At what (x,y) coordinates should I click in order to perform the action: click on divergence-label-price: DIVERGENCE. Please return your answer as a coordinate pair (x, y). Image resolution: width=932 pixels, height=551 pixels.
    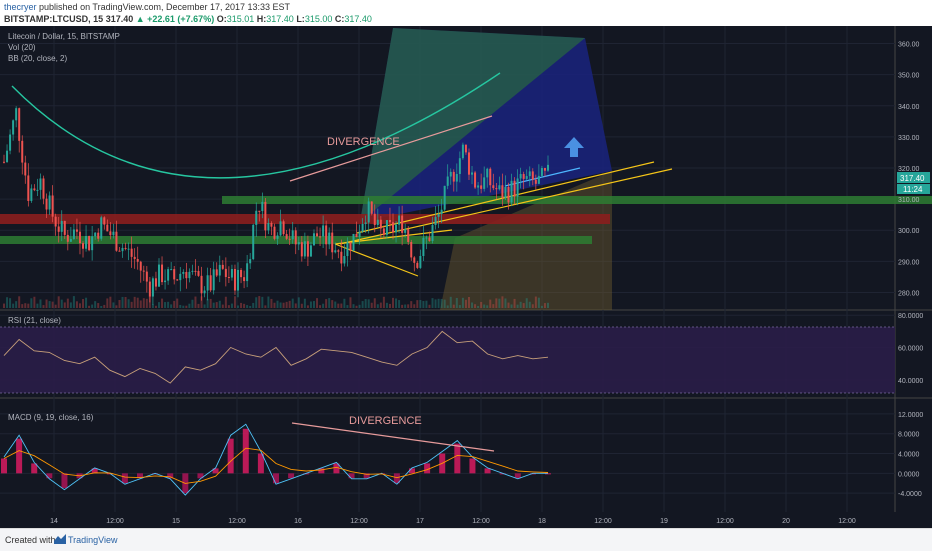
    Looking at the image, I should click on (363, 142).